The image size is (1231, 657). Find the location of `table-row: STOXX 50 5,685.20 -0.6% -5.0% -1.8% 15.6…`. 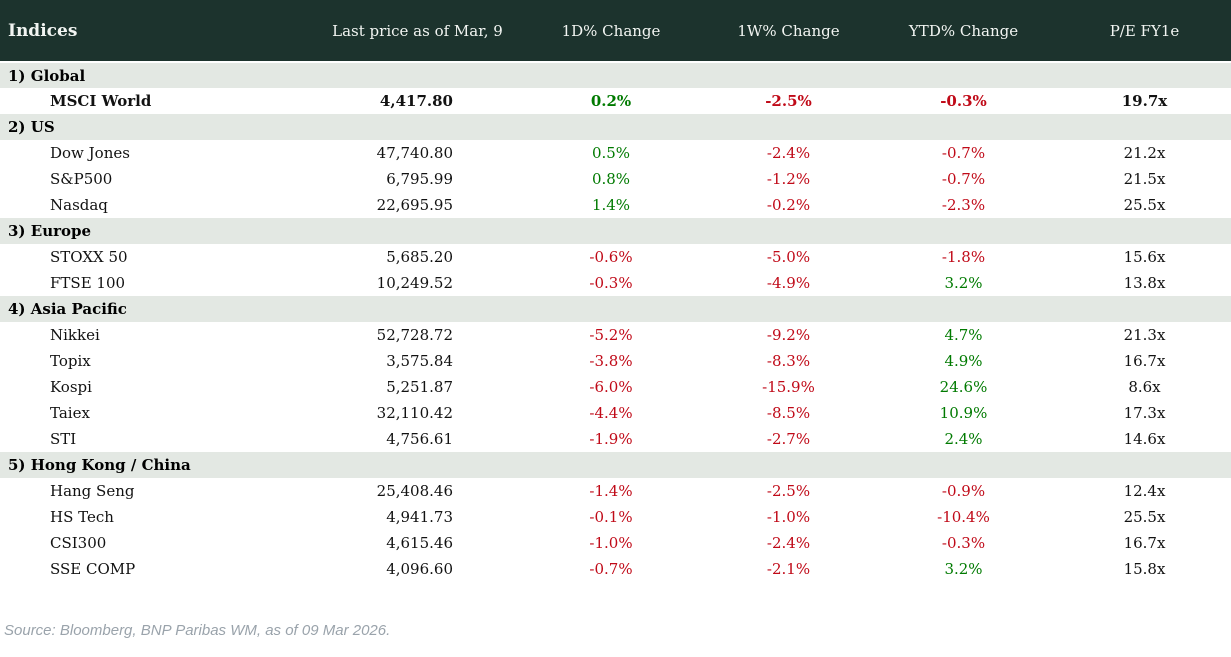

table-row: STOXX 50 5,685.20 -0.6% -5.0% -1.8% 15.6… is located at coordinates (615, 257).